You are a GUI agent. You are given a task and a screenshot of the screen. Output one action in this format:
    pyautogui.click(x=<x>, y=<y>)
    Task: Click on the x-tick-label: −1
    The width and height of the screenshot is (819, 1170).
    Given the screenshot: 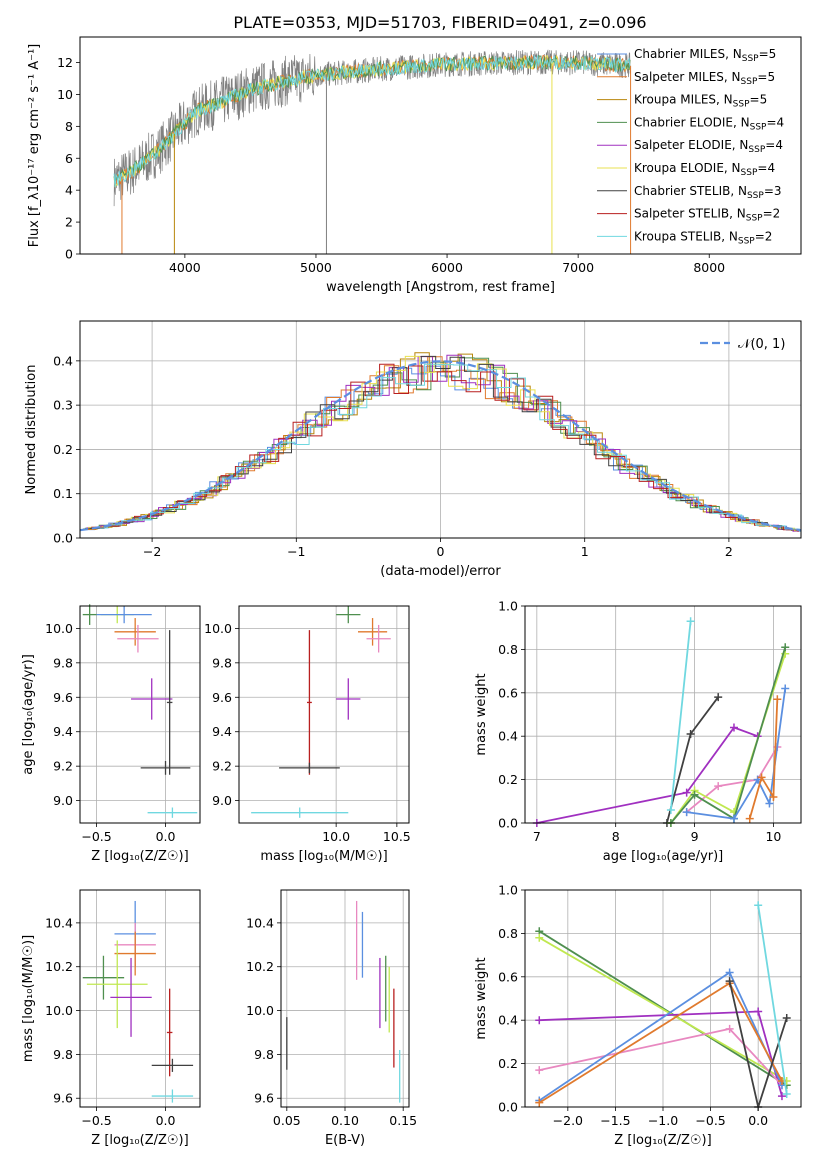 What is the action you would take?
    pyautogui.click(x=296, y=551)
    